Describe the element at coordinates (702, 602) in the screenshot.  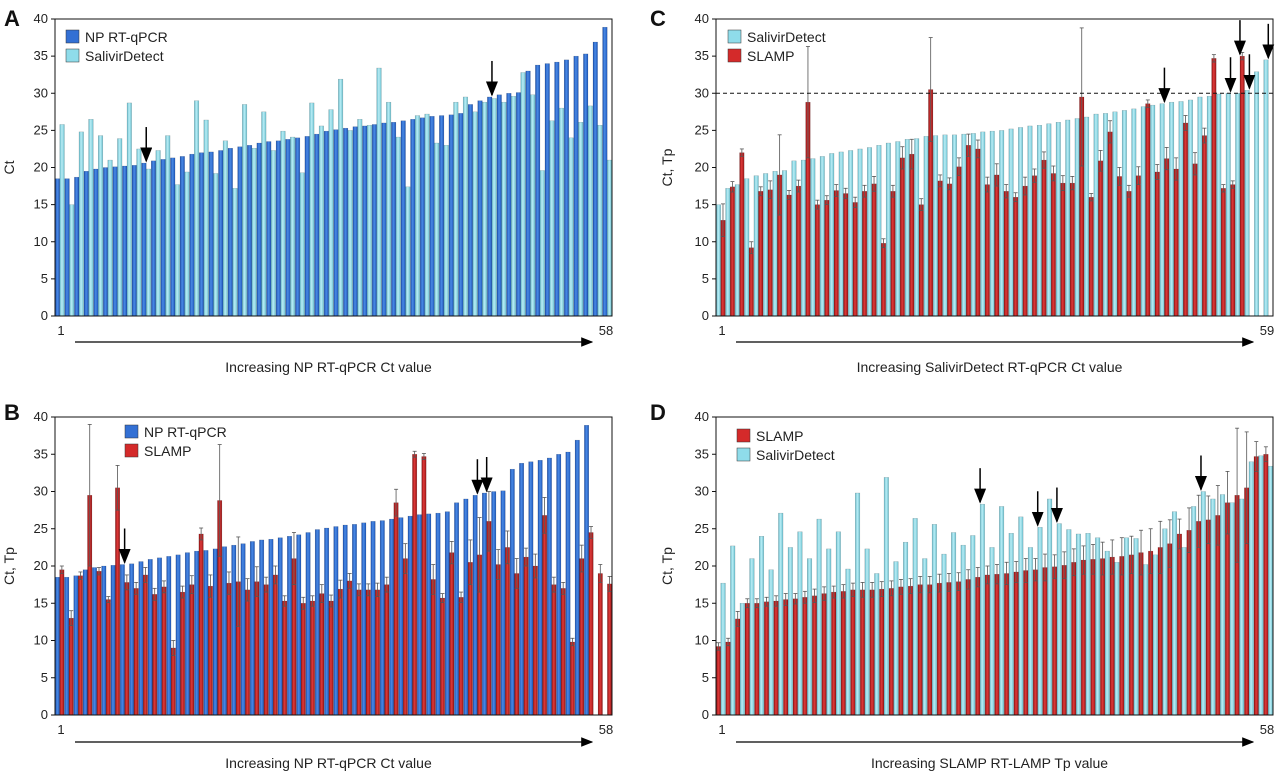
I see `y-tick-label: 15` at that location.